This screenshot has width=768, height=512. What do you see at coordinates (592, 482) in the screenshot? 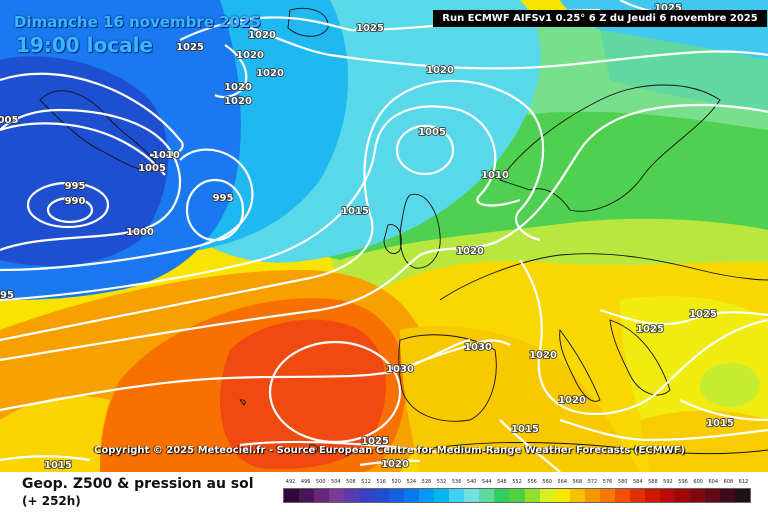
I see `legend-label: 572` at bounding box center [592, 482].